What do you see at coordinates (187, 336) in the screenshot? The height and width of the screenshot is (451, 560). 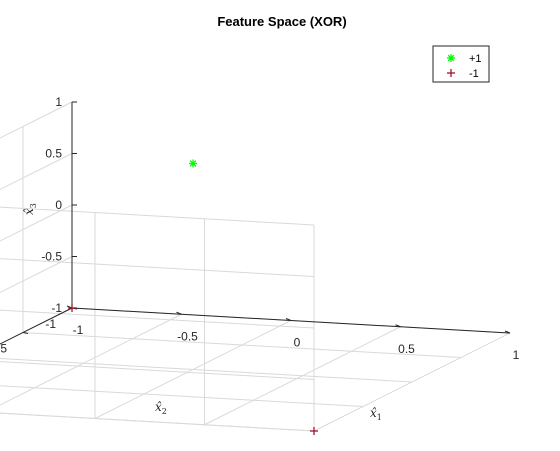 I see `x-tick-label: -0.5` at bounding box center [187, 336].